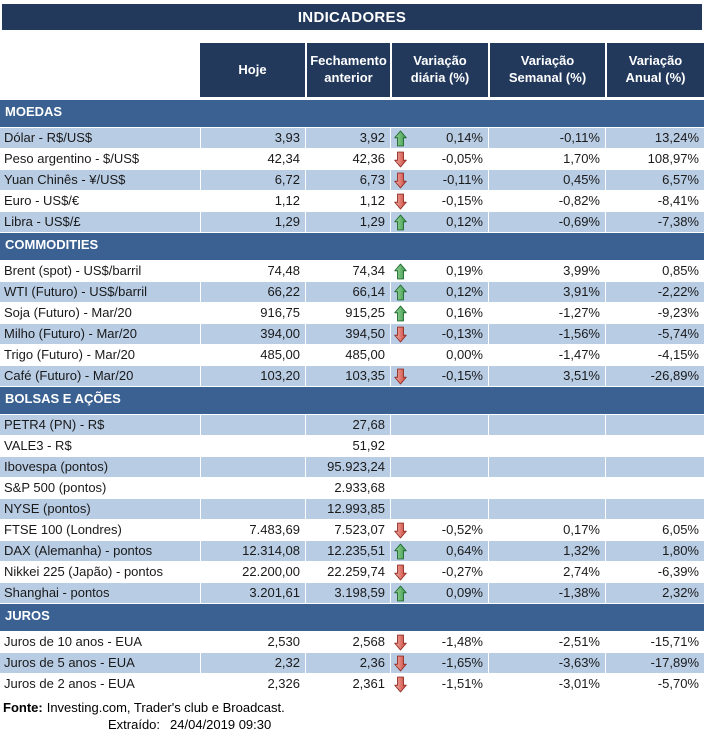 The image size is (704, 730). What do you see at coordinates (65, 179) in the screenshot?
I see `row-label: Yuan Chinês - ¥/US$` at bounding box center [65, 179].